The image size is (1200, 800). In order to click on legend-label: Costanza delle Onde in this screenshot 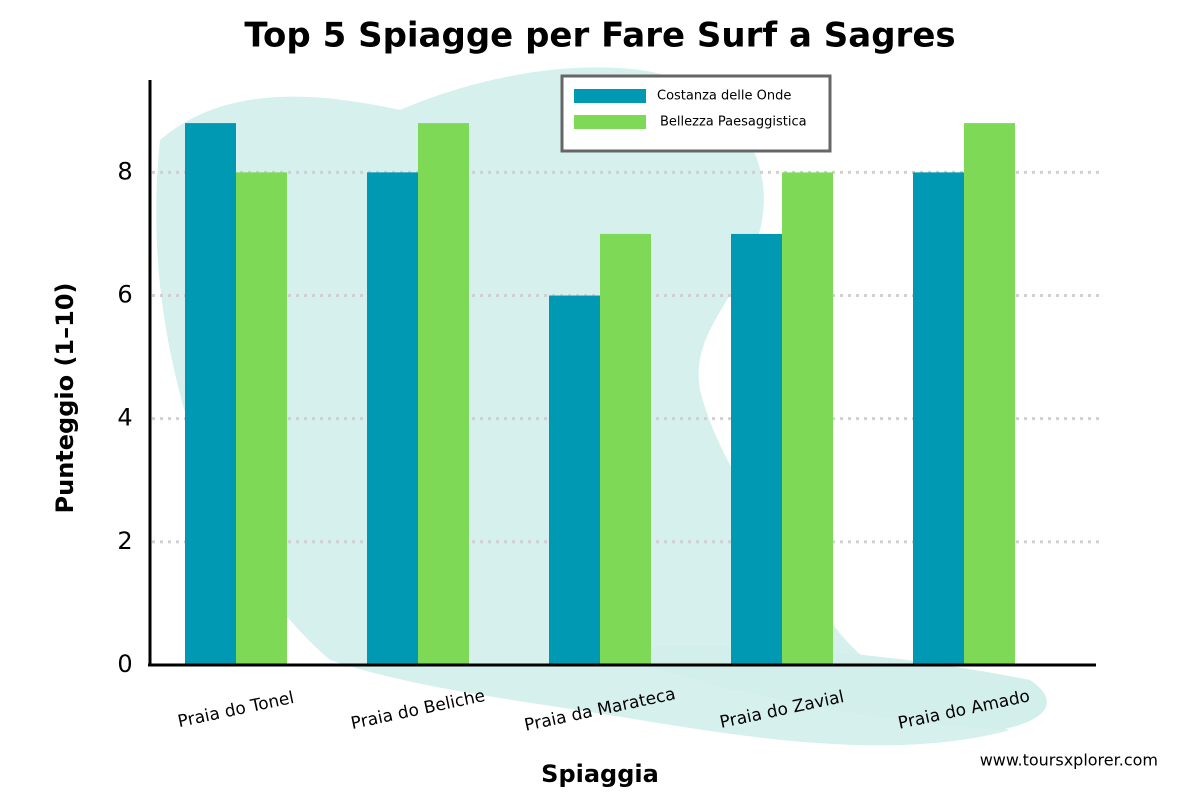, I will do `click(724, 96)`.